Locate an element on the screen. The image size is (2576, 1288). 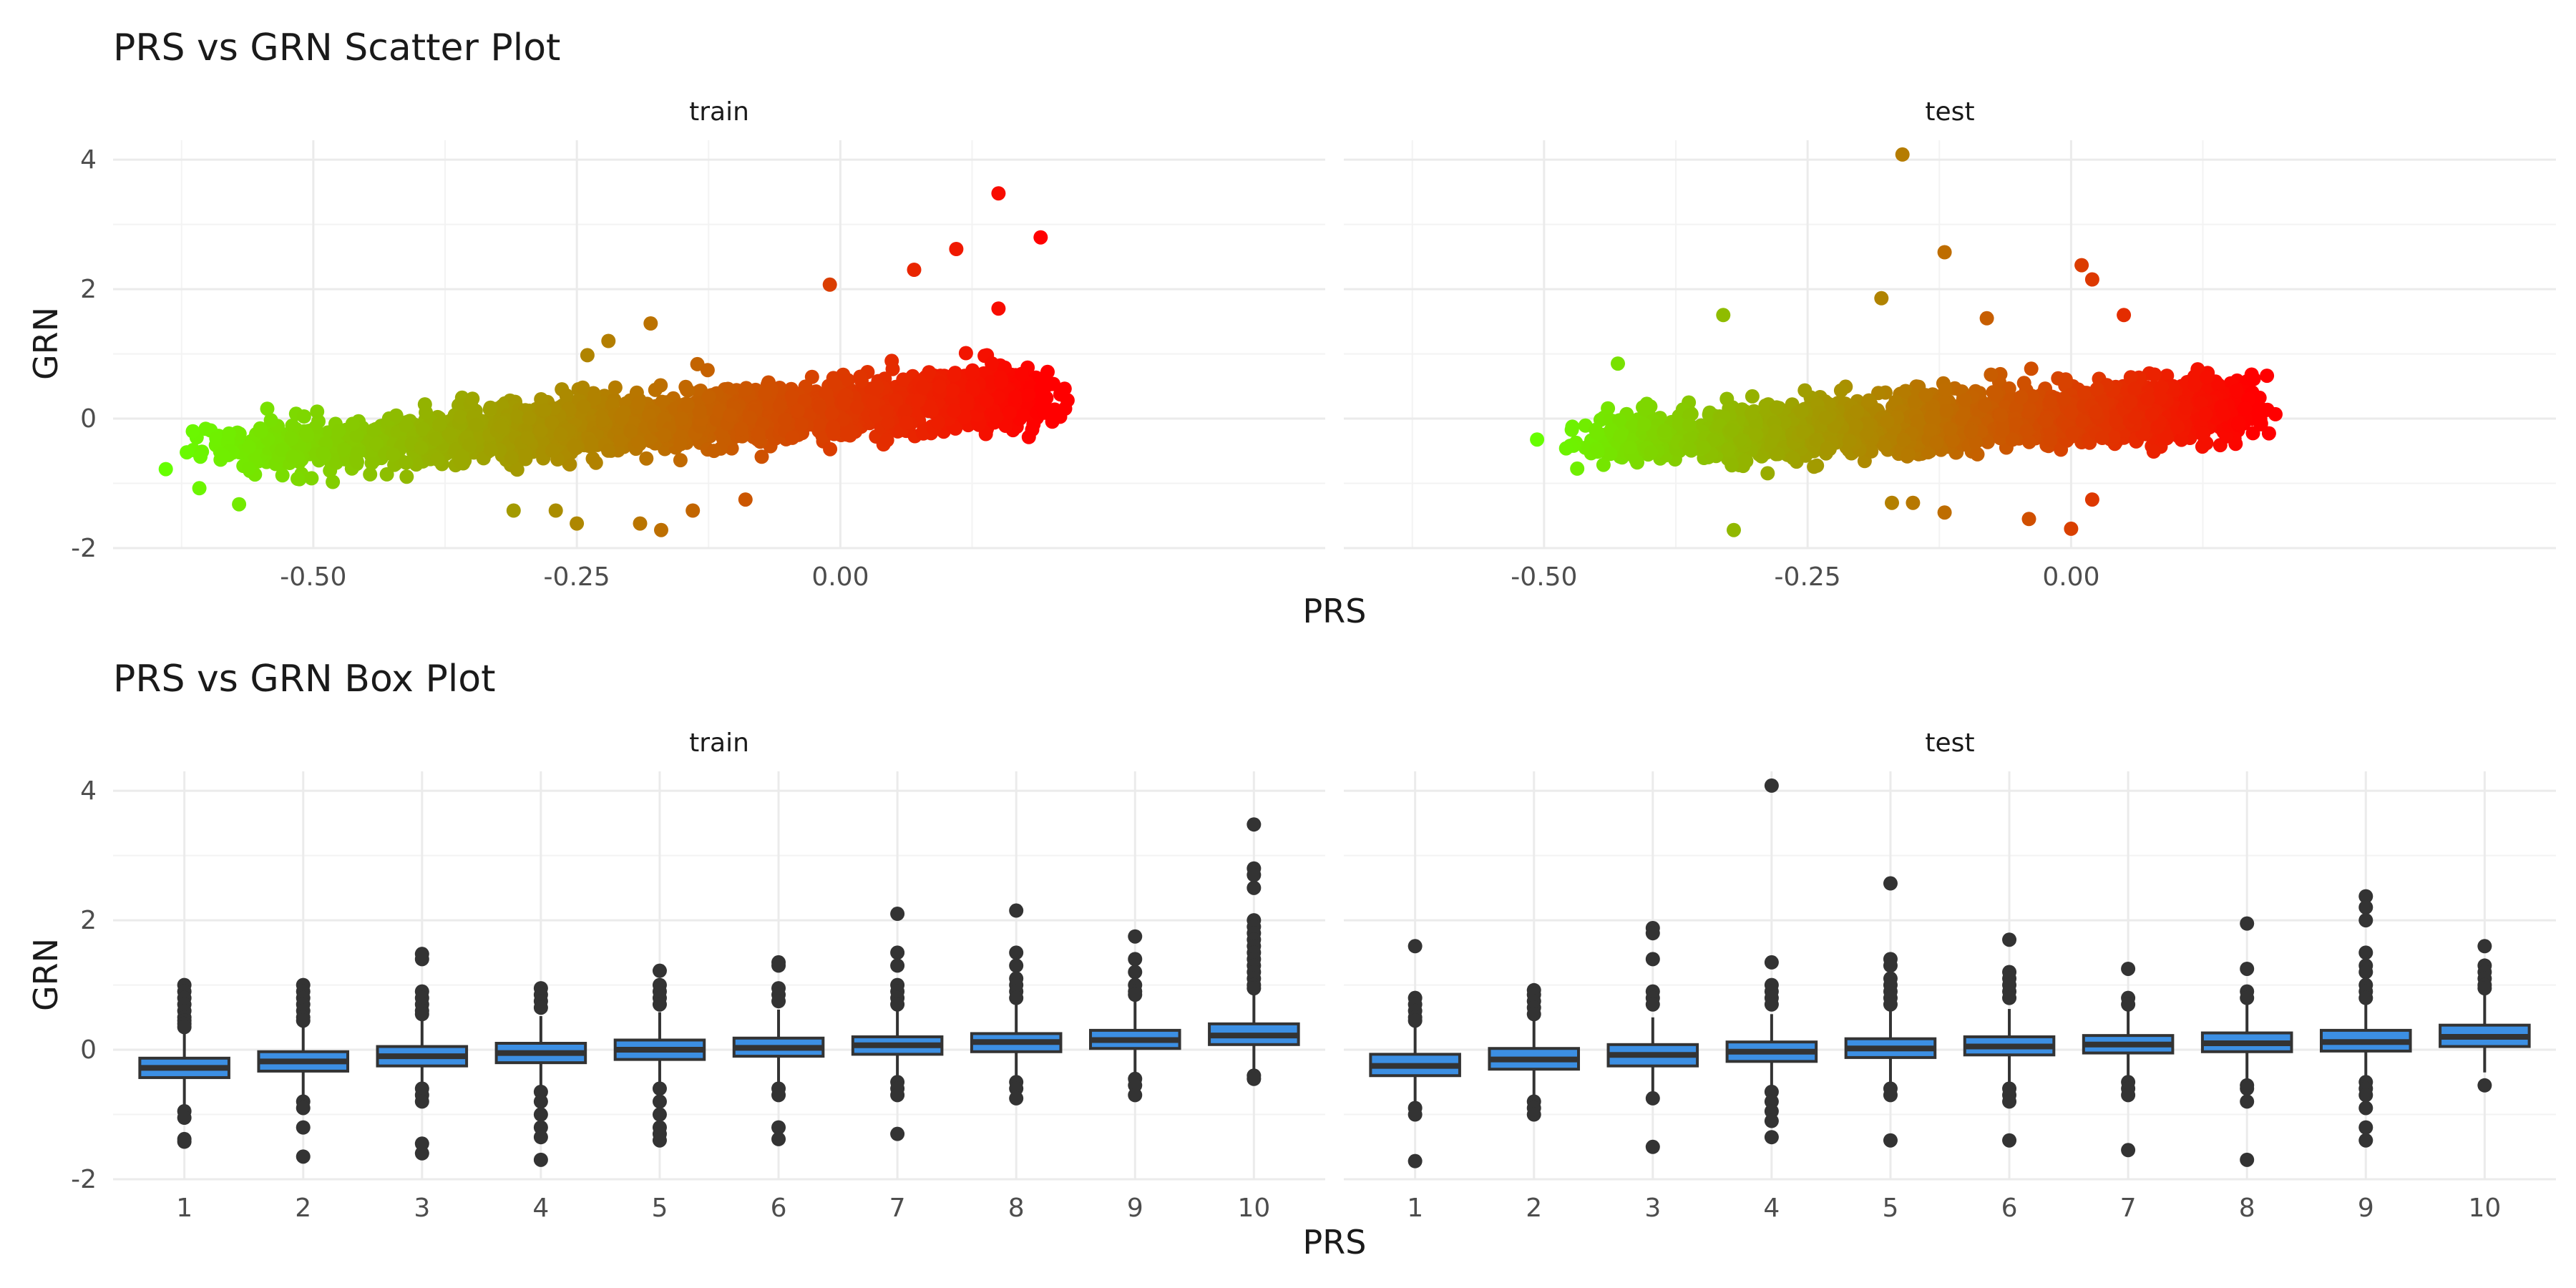
x-tick-label: 2 is located at coordinates (1534, 1208).